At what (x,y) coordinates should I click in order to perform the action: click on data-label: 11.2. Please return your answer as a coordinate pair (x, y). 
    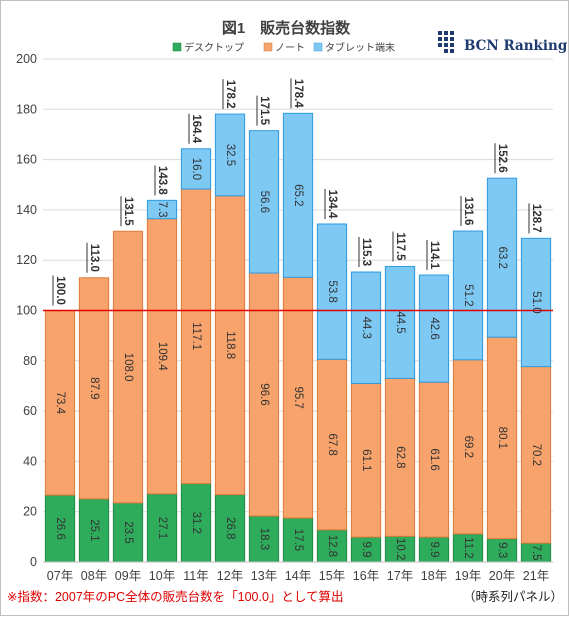
    Looking at the image, I should click on (468, 548).